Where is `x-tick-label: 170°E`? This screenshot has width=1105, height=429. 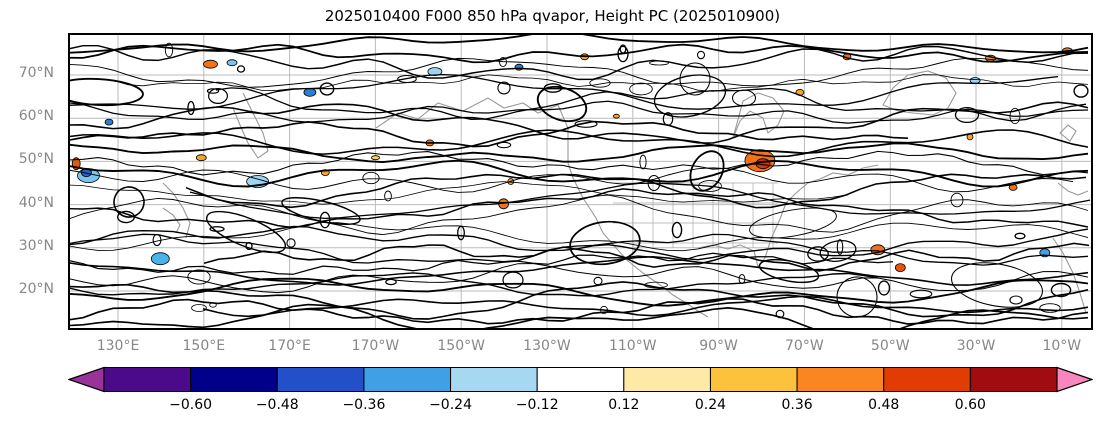
x-tick-label: 170°E is located at coordinates (289, 346).